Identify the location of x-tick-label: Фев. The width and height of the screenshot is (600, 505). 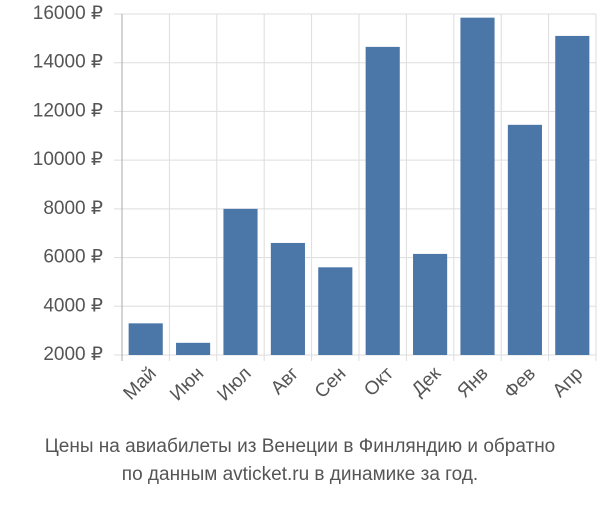
(520, 383).